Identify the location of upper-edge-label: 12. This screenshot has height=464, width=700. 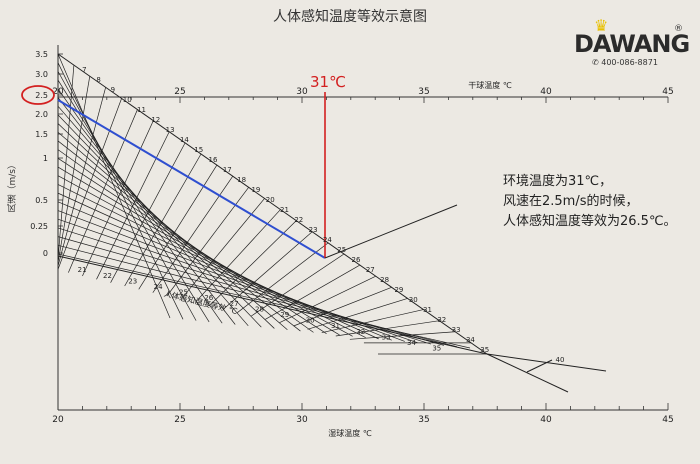
(155, 120).